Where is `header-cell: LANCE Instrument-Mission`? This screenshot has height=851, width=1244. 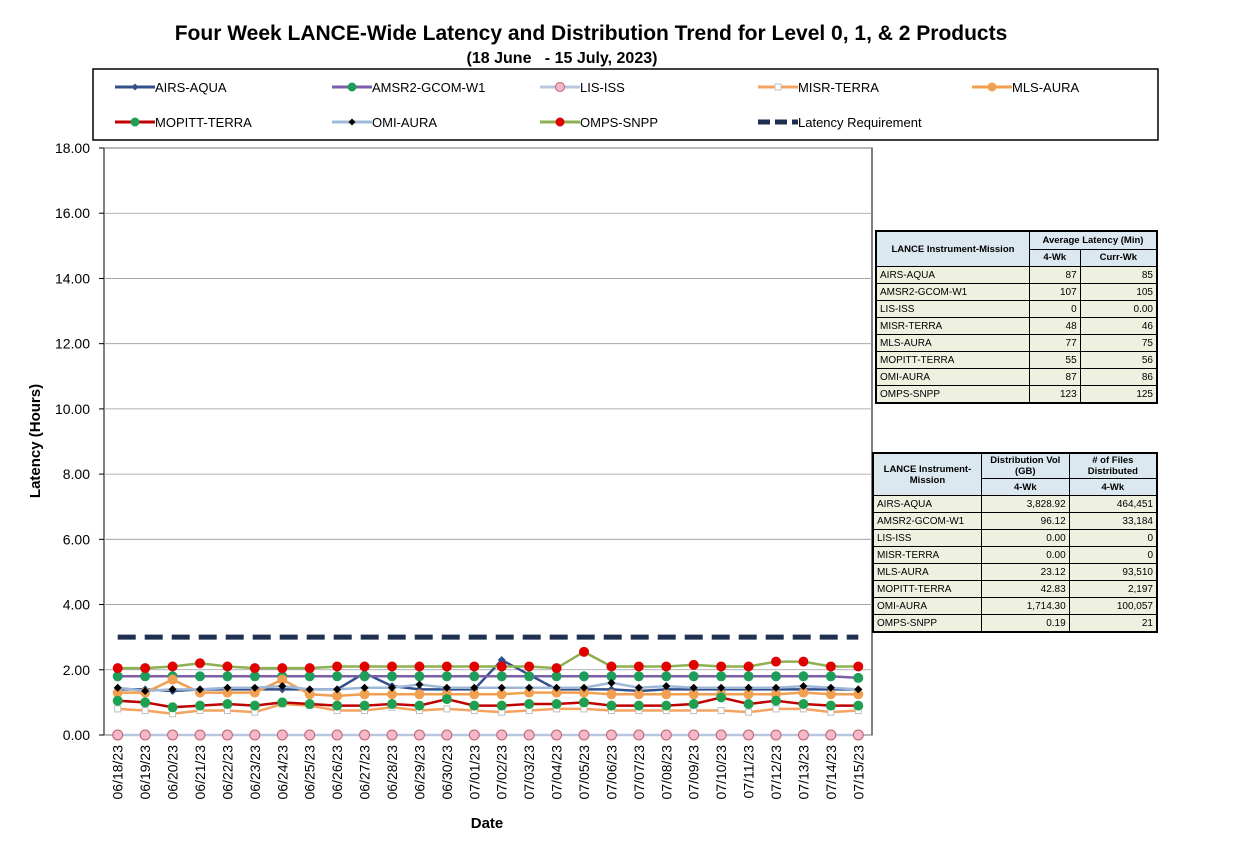 header-cell: LANCE Instrument-Mission is located at coordinates (952, 248).